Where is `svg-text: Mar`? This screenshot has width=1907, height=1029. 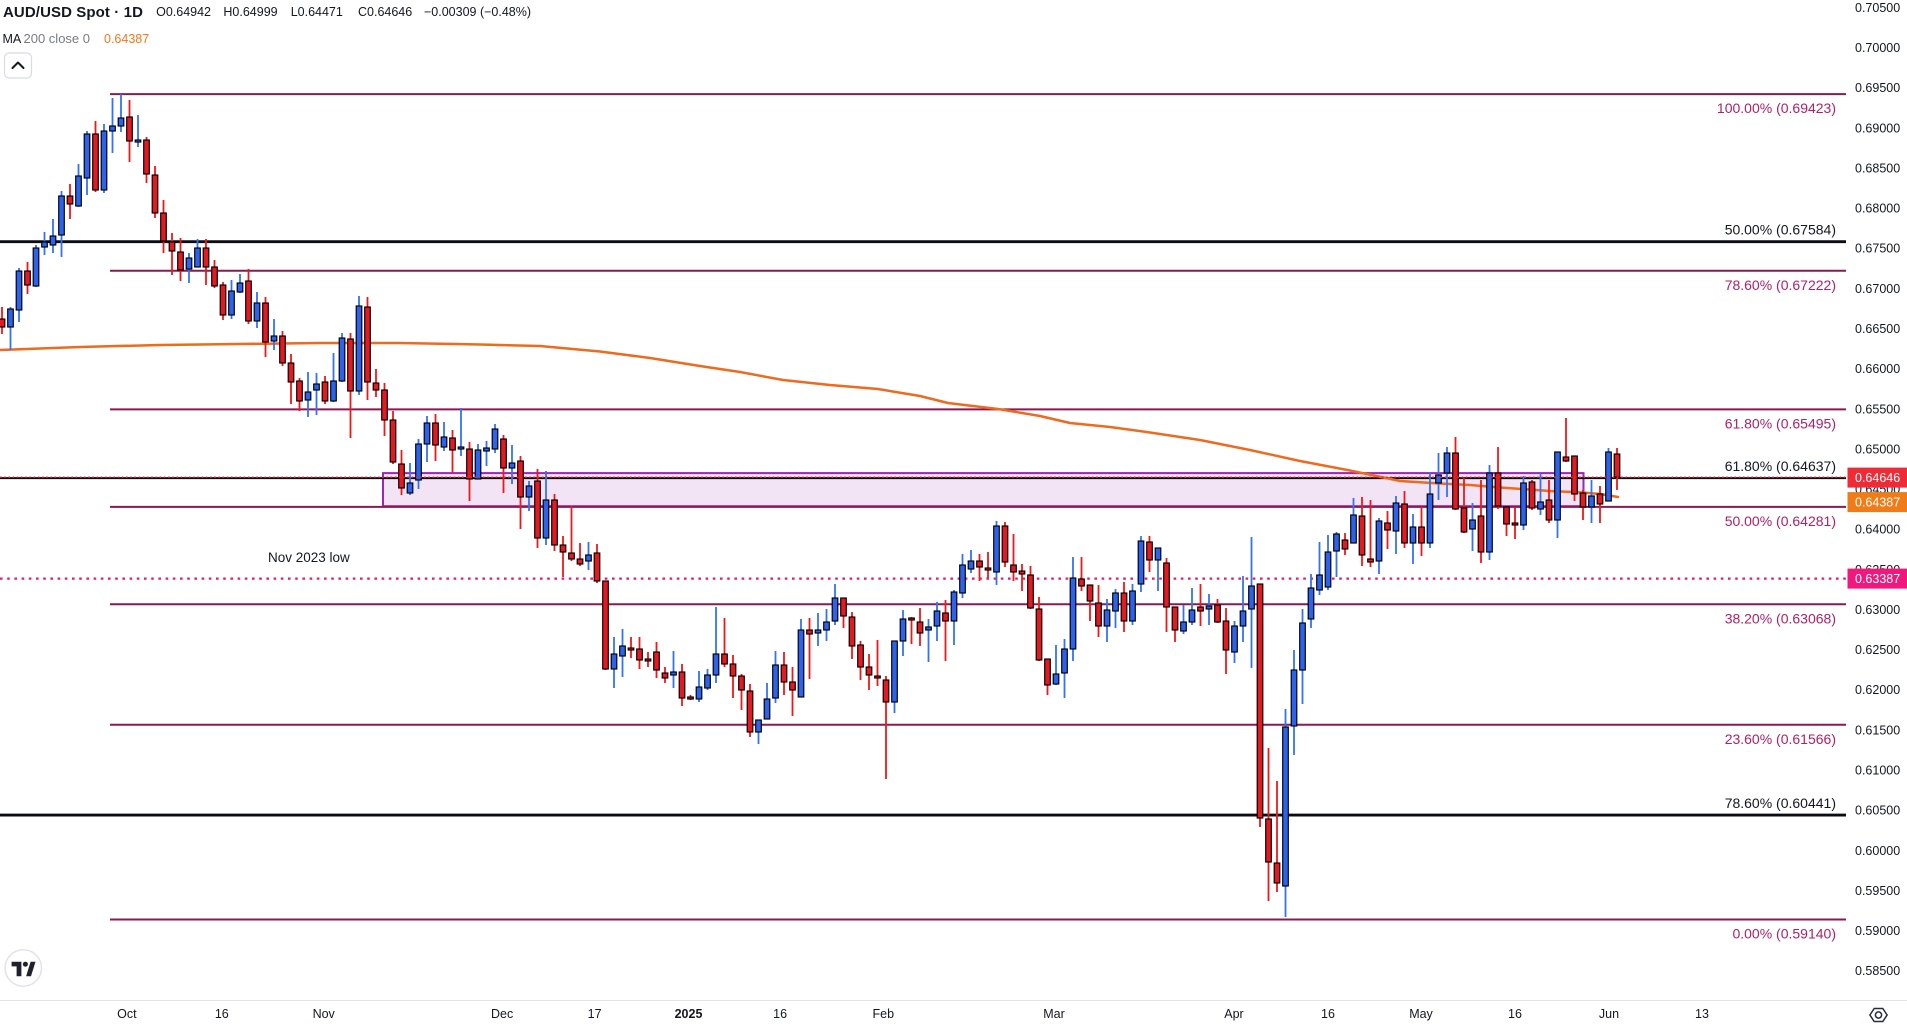
svg-text: Mar is located at coordinates (1054, 1014).